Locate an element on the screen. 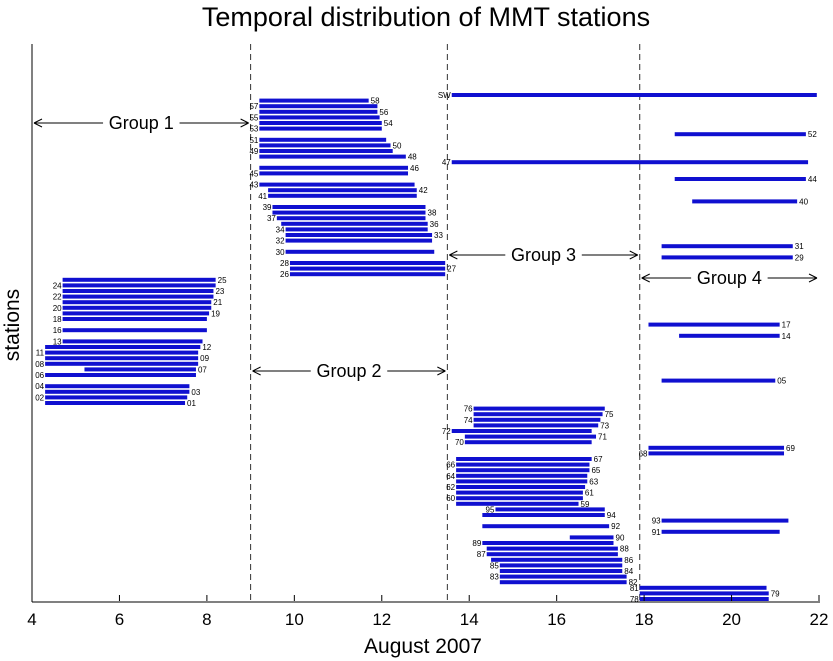  label-station-90: 90 is located at coordinates (620, 537).